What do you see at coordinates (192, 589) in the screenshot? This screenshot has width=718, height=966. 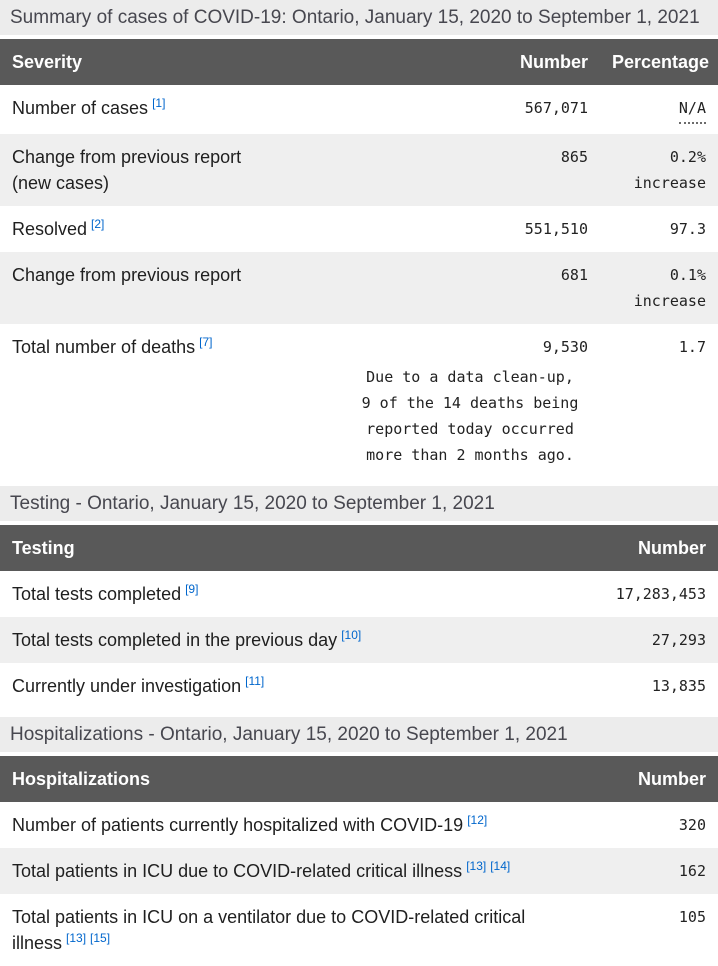 I see `footnote-link-9: [9]` at bounding box center [192, 589].